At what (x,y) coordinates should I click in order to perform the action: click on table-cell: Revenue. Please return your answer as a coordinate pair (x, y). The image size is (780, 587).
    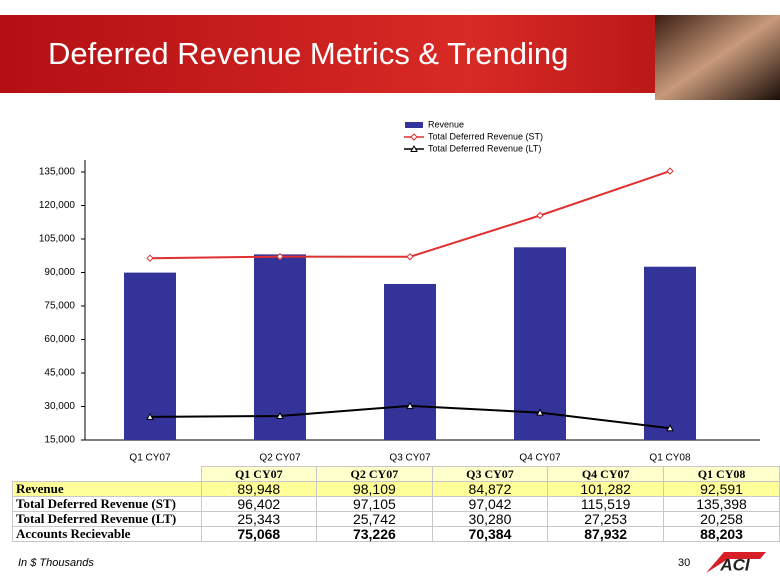
    Looking at the image, I should click on (107, 489).